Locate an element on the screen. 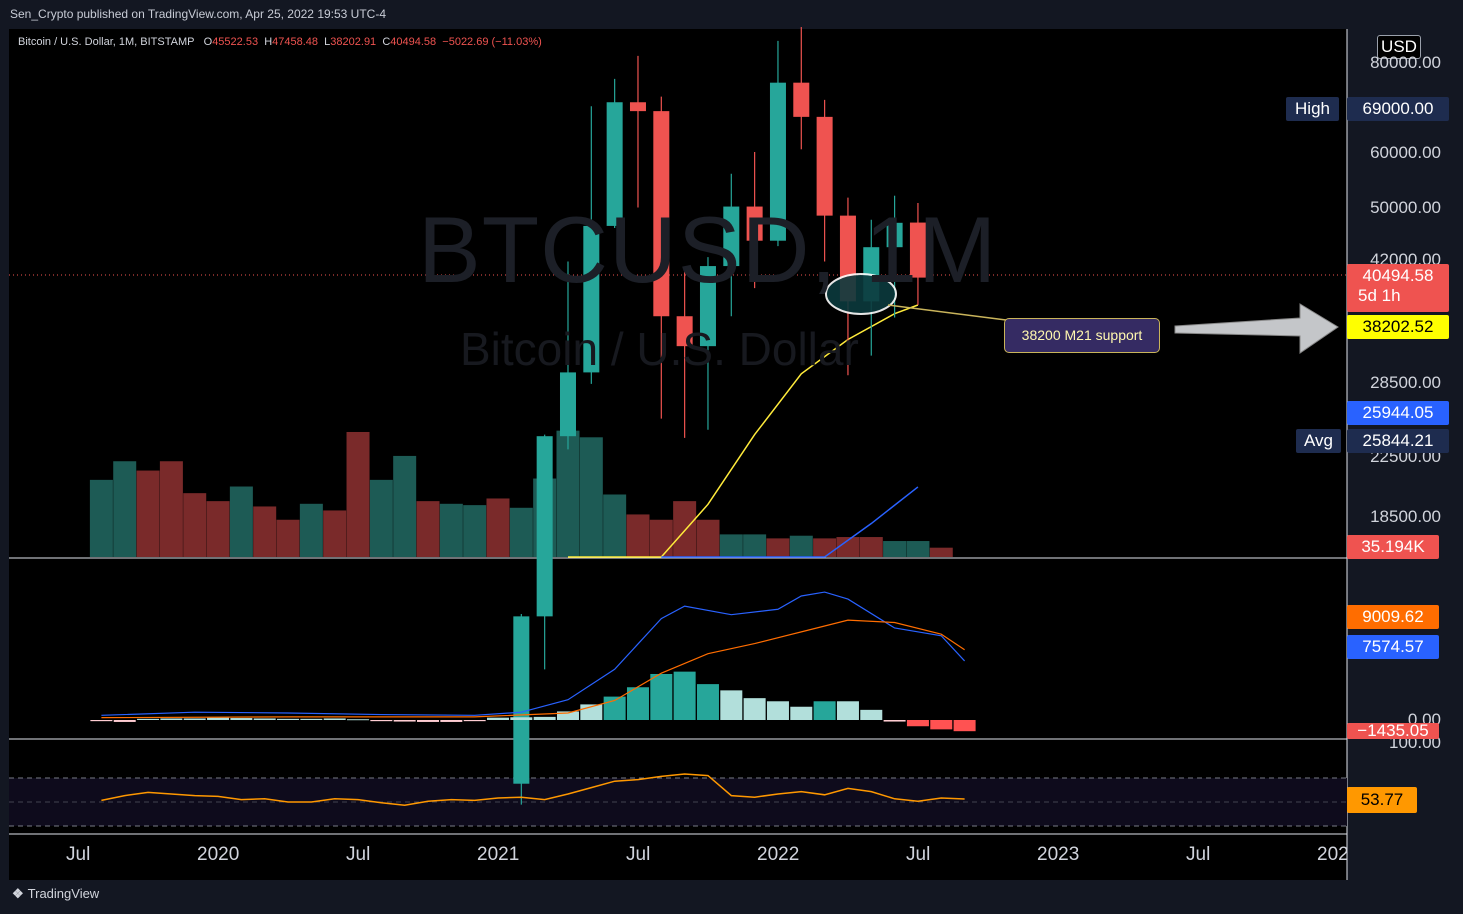 The height and width of the screenshot is (914, 1463). arrow-shape is located at coordinates (1256, 328).